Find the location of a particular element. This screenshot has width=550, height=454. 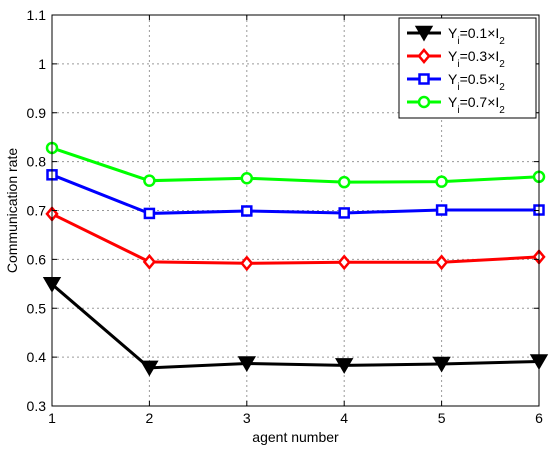

x-tick-label: 4 is located at coordinates (344, 418).